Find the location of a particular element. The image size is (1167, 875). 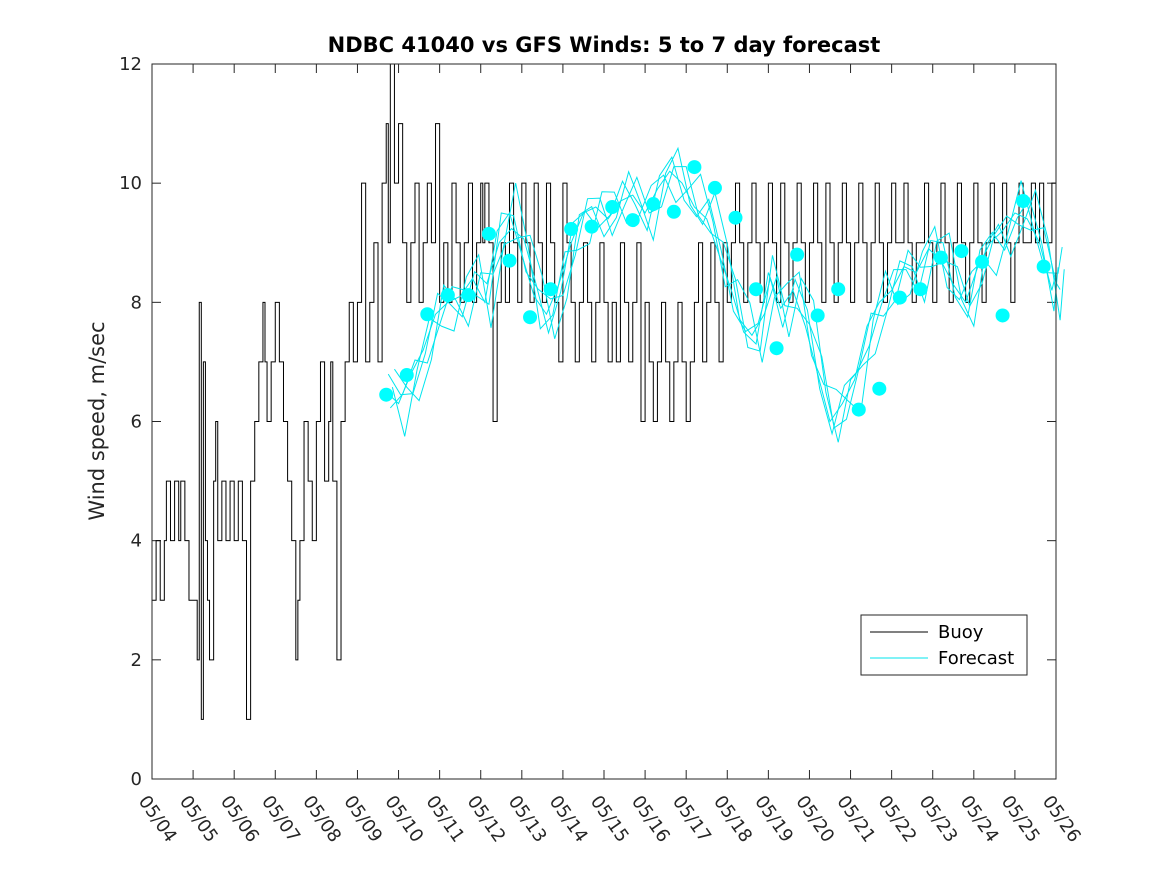

x-tick-label: 05/12 is located at coordinates (486, 819).